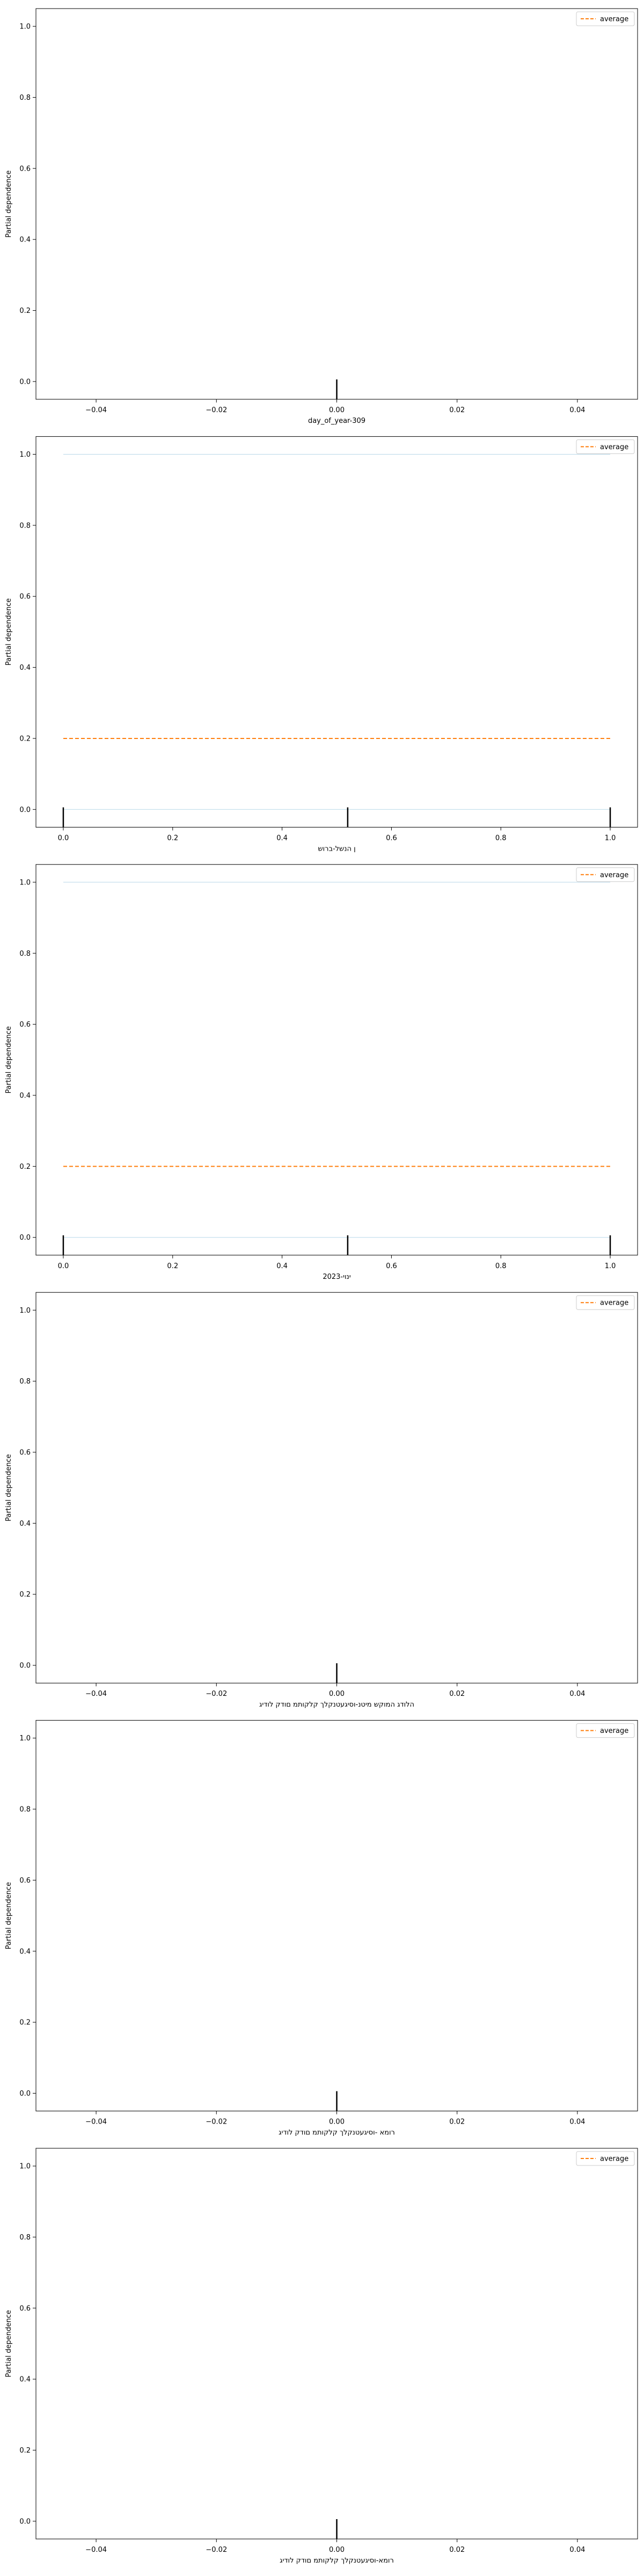  Describe the element at coordinates (337, 2561) in the screenshot. I see `x-axis-label: רומא-וסיגעטנקלך קלקותמ םודק לודיג` at that location.